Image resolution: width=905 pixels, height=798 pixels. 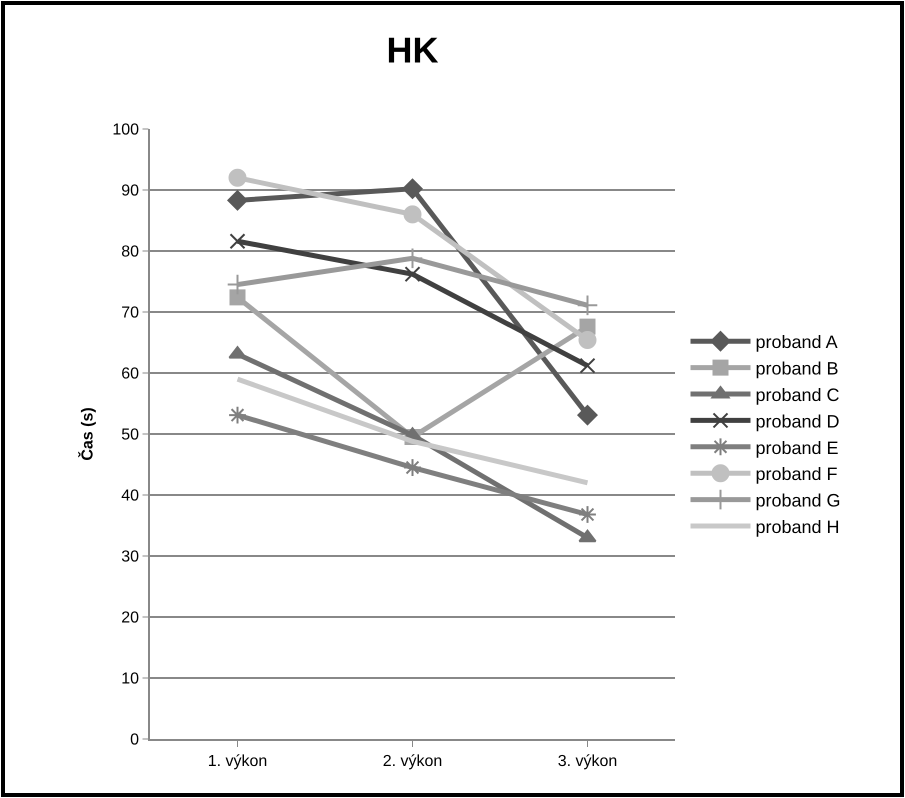 I want to click on y-tick-label: 50, so click(x=130, y=435).